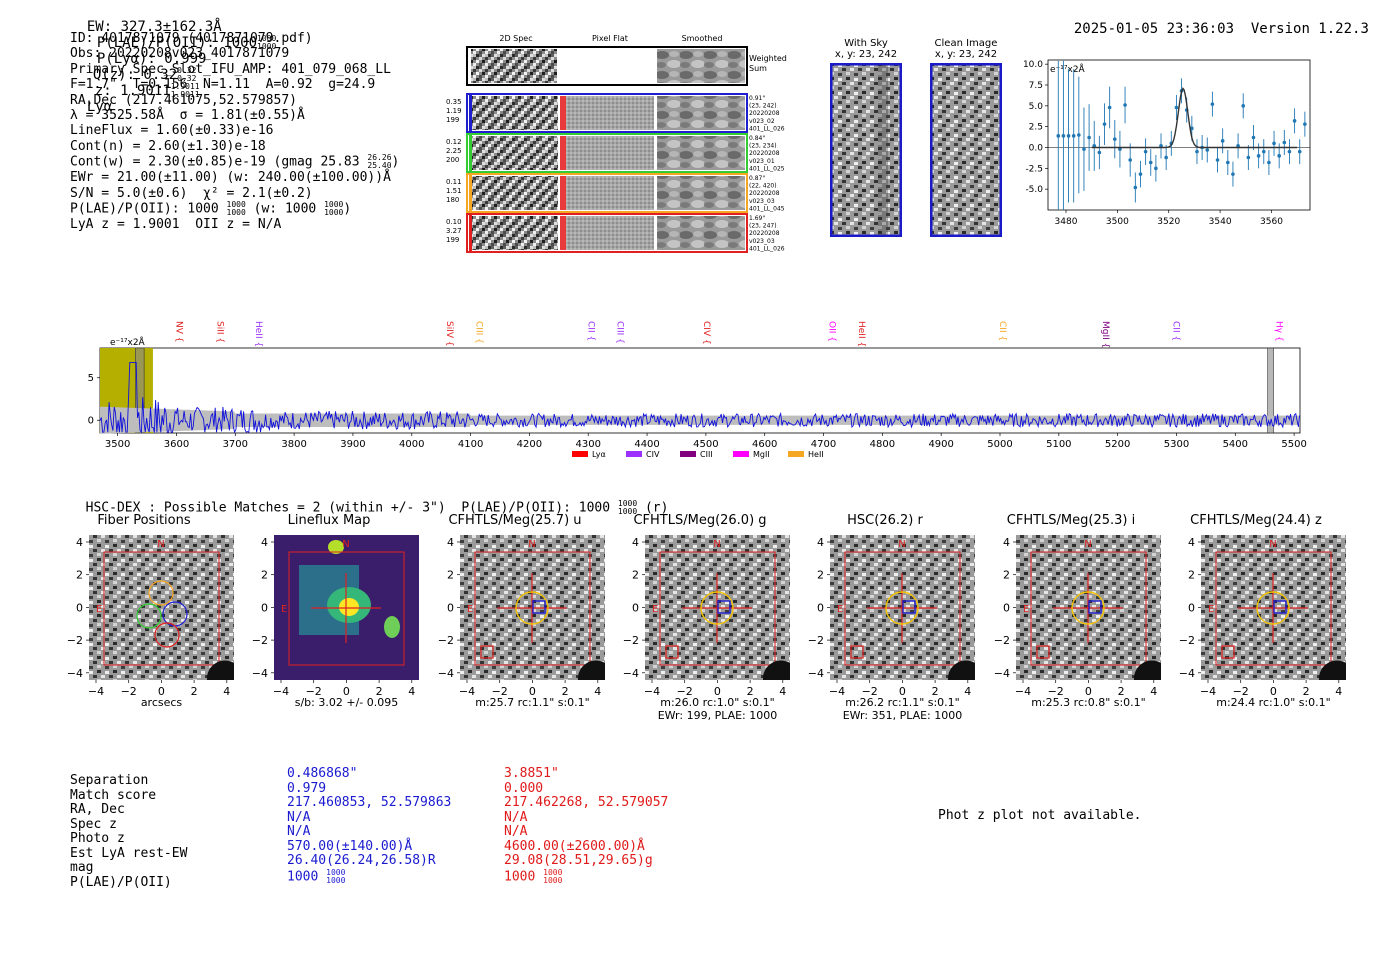  What do you see at coordinates (180, 54) in the screenshot?
I see `info-line-obs: Obs: 20220208v023_4017871079` at bounding box center [180, 54].